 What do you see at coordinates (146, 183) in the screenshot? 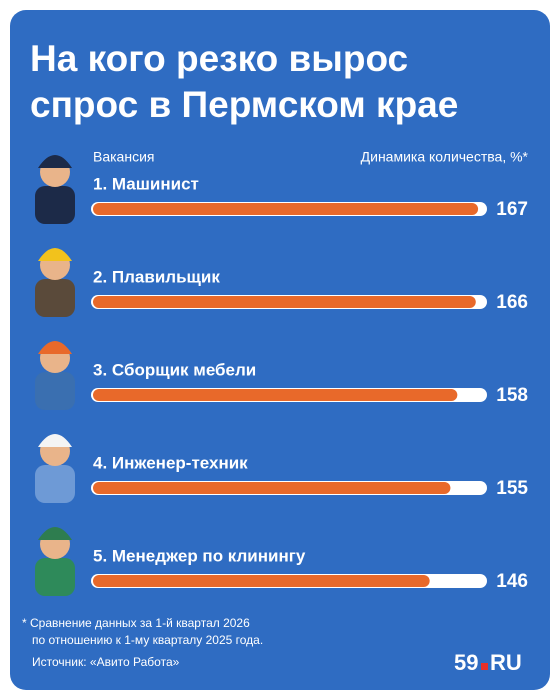
I see `category-label: 1. Машинист` at bounding box center [146, 183].